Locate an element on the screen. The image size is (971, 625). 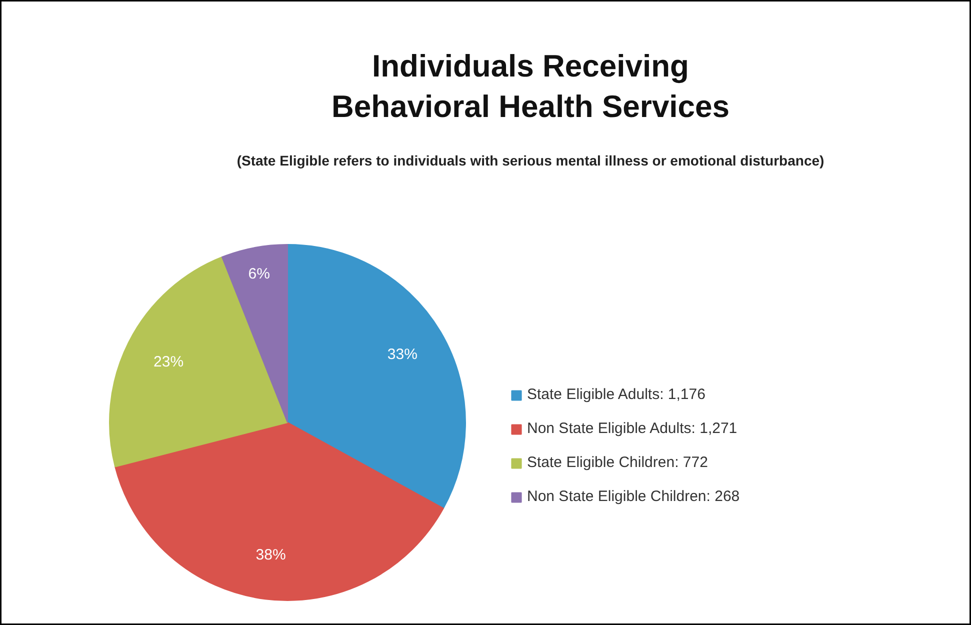
chart-title: Individuals Receiving Behavioral Health Services is located at coordinates (530, 86).